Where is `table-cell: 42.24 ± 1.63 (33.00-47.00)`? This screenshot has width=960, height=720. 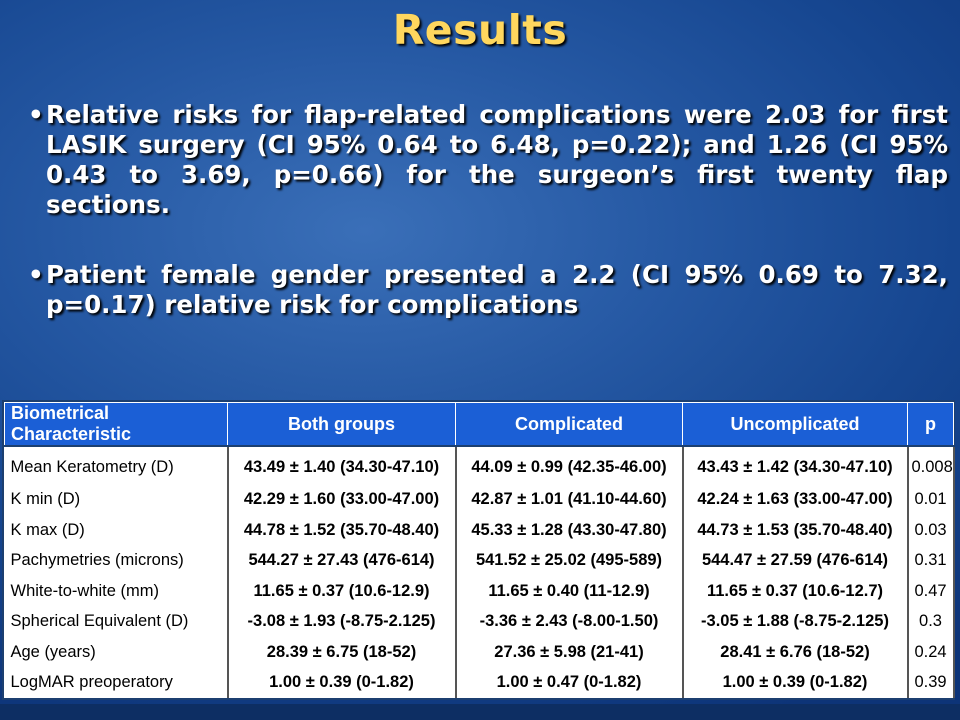
table-cell: 42.24 ± 1.63 (33.00-47.00) is located at coordinates (795, 499).